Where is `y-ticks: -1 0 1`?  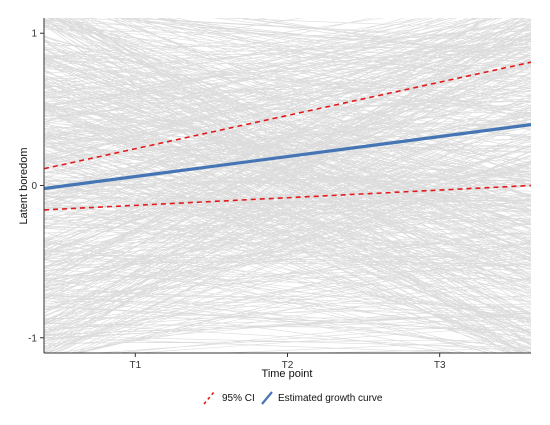
y-ticks: -1 0 1 is located at coordinates (36, 186).